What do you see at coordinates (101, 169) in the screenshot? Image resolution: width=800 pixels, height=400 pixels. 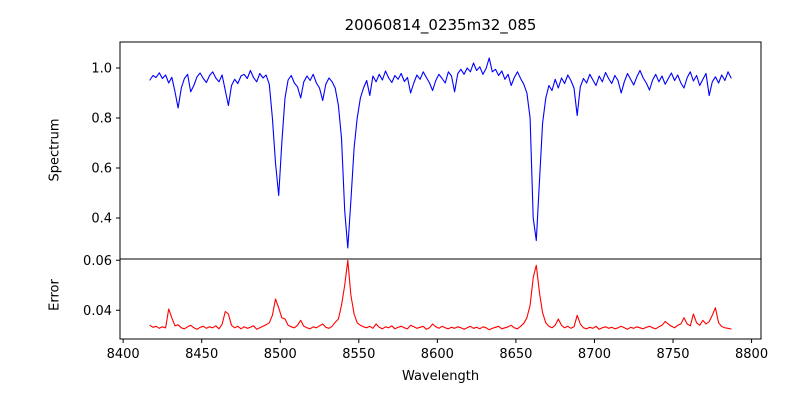 I see `y-tick-label: 0.6` at bounding box center [101, 169].